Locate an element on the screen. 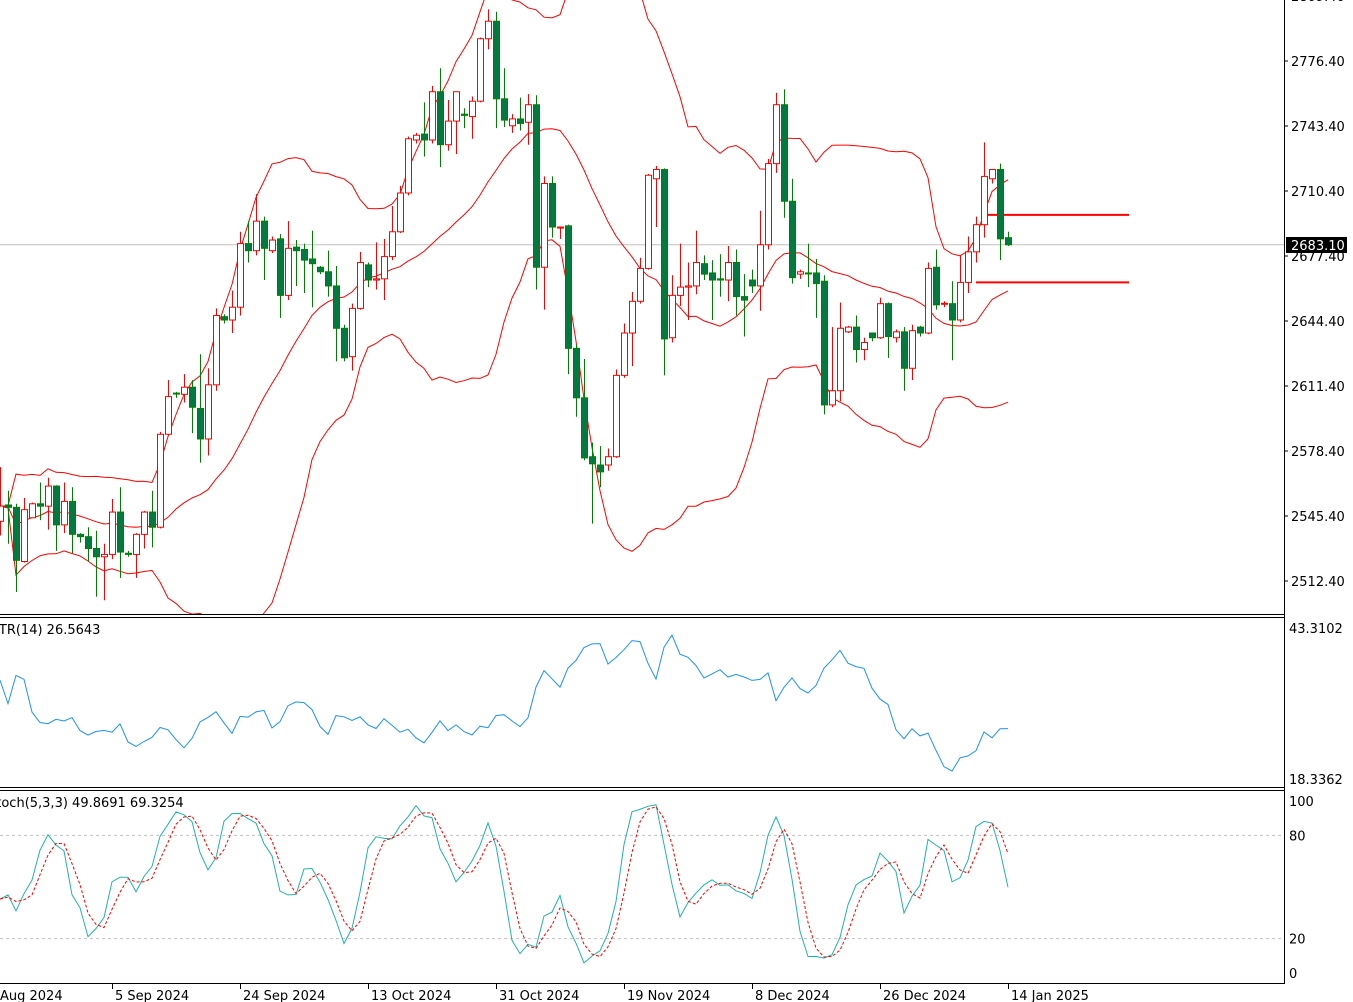  date-label: 31 Oct 2024 is located at coordinates (539, 995).